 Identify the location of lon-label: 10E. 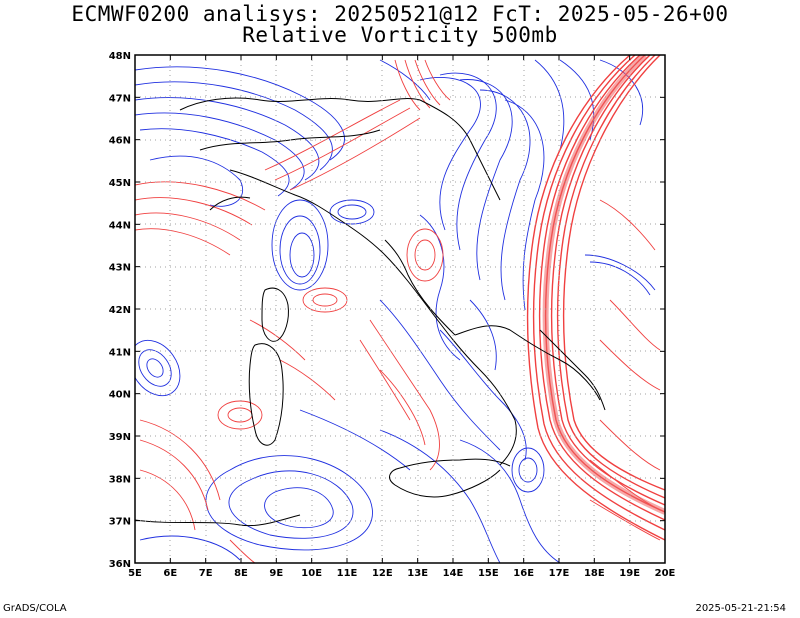
(311, 573).